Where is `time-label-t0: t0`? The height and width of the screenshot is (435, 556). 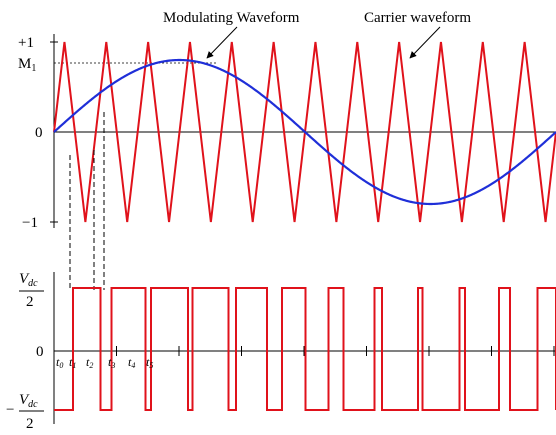 time-label-t0: t0 is located at coordinates (59, 362).